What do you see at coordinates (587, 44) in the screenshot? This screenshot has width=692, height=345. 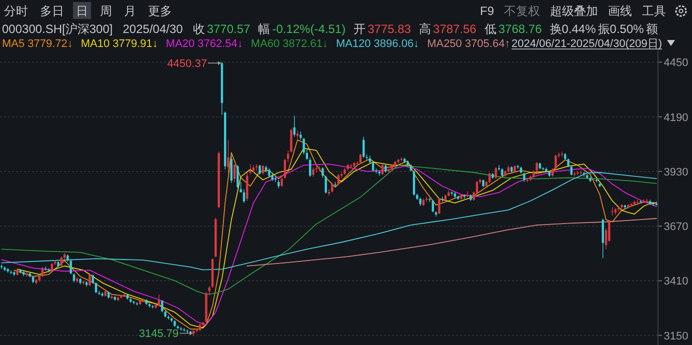 I see `annotation: 2024/06/21-2025/04/30(209日)` at bounding box center [587, 44].